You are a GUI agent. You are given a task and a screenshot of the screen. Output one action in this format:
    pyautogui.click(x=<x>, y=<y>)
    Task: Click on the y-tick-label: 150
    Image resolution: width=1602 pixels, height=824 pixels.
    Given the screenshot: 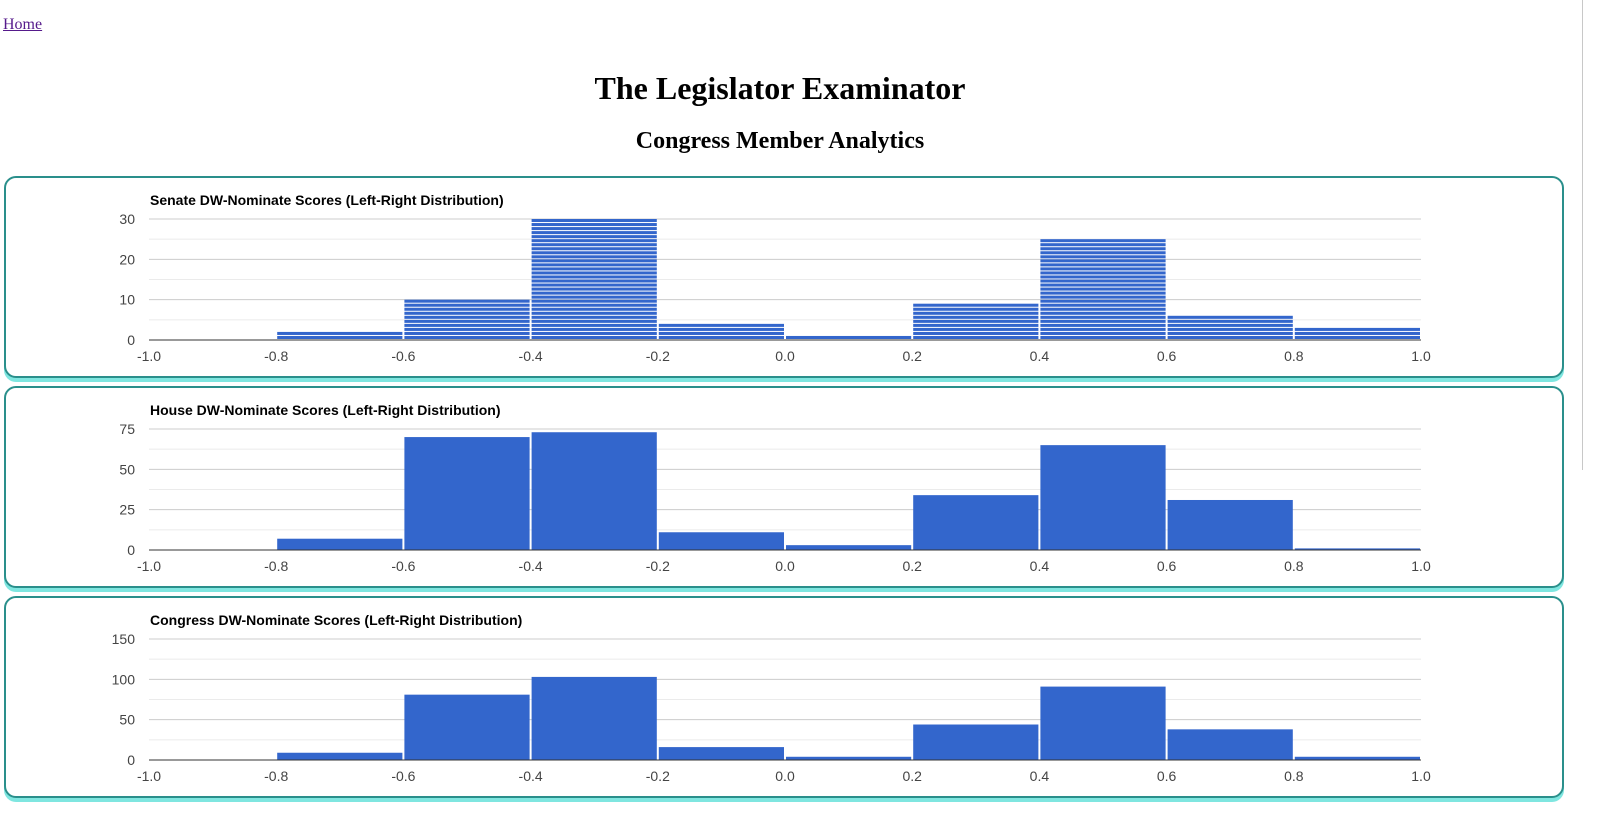 What is the action you would take?
    pyautogui.click(x=124, y=639)
    